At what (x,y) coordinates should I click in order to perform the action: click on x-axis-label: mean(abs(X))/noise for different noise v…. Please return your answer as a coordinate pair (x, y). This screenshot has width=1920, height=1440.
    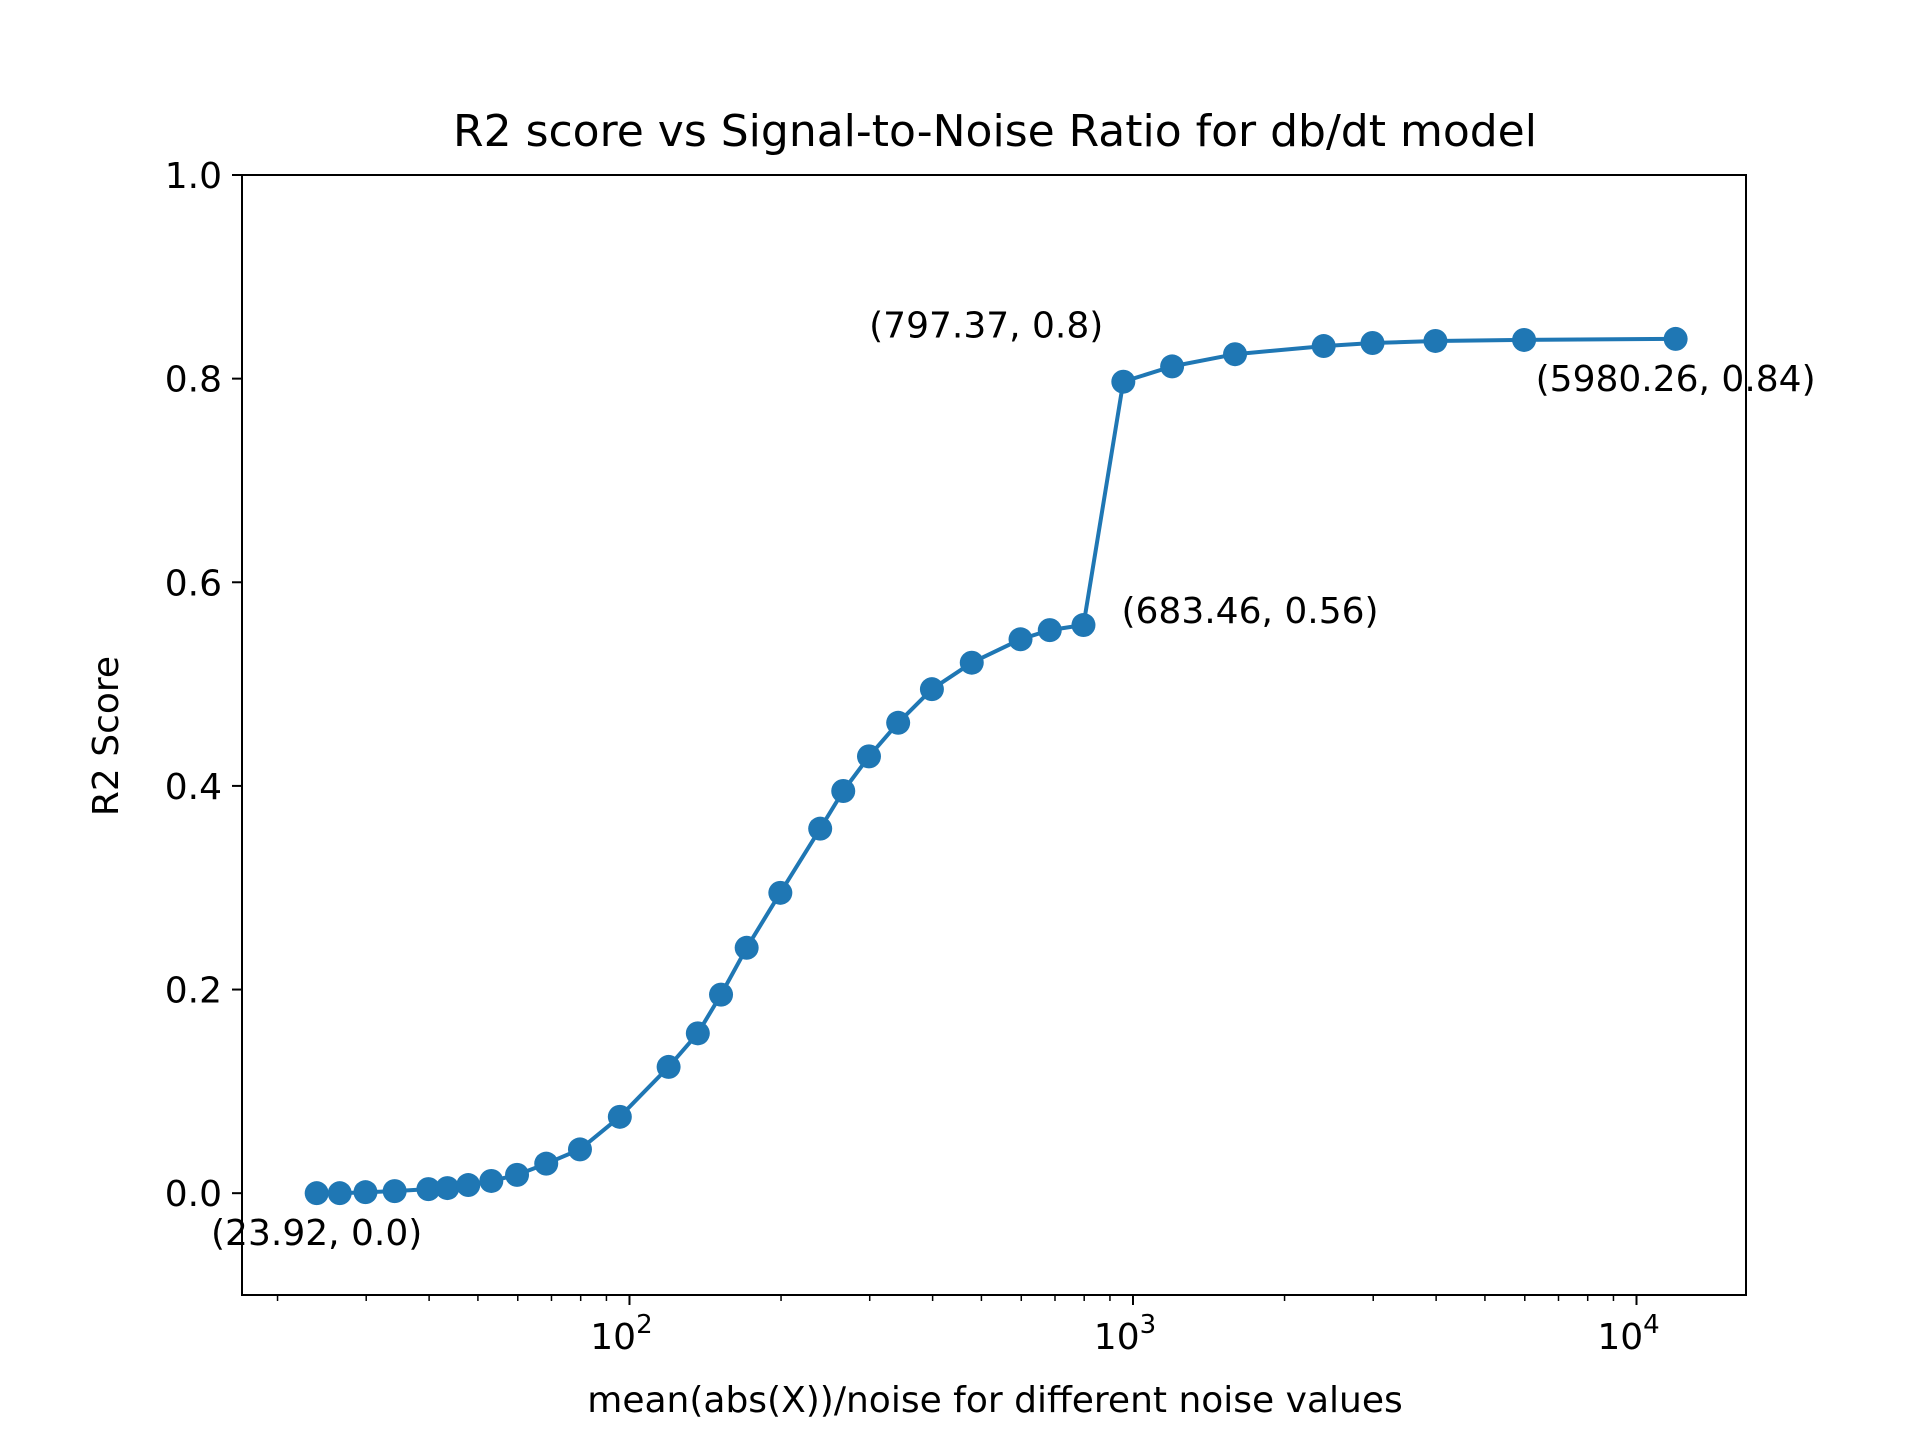
    Looking at the image, I should click on (994, 1400).